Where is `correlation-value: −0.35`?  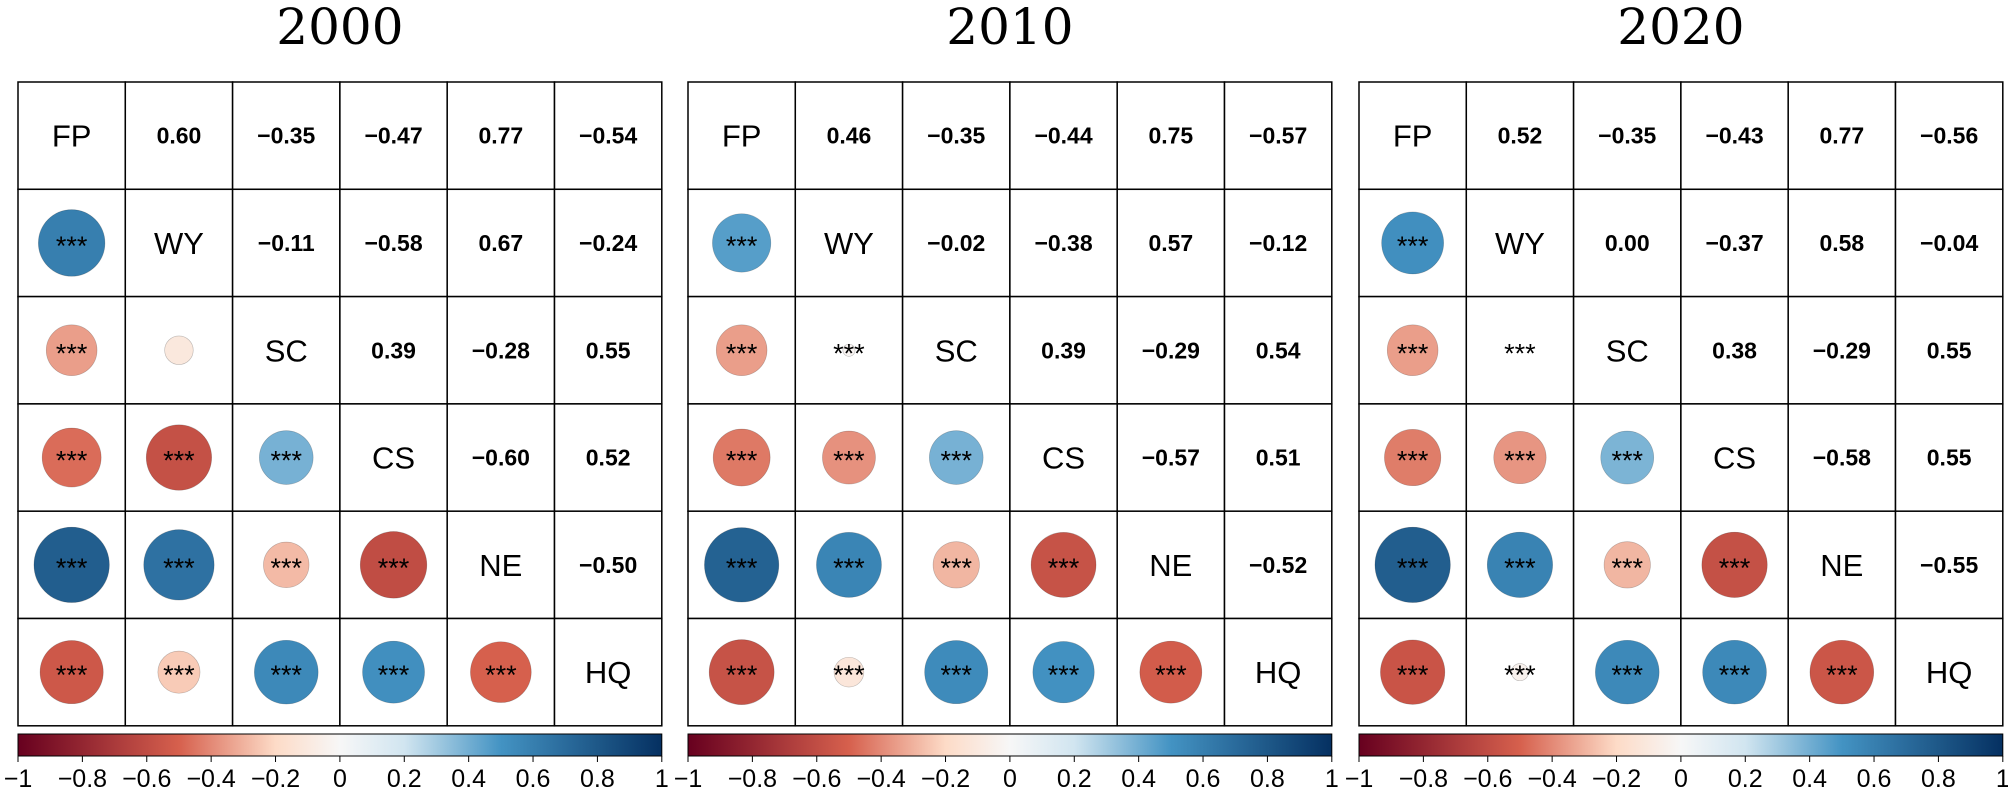
correlation-value: −0.35 is located at coordinates (286, 136).